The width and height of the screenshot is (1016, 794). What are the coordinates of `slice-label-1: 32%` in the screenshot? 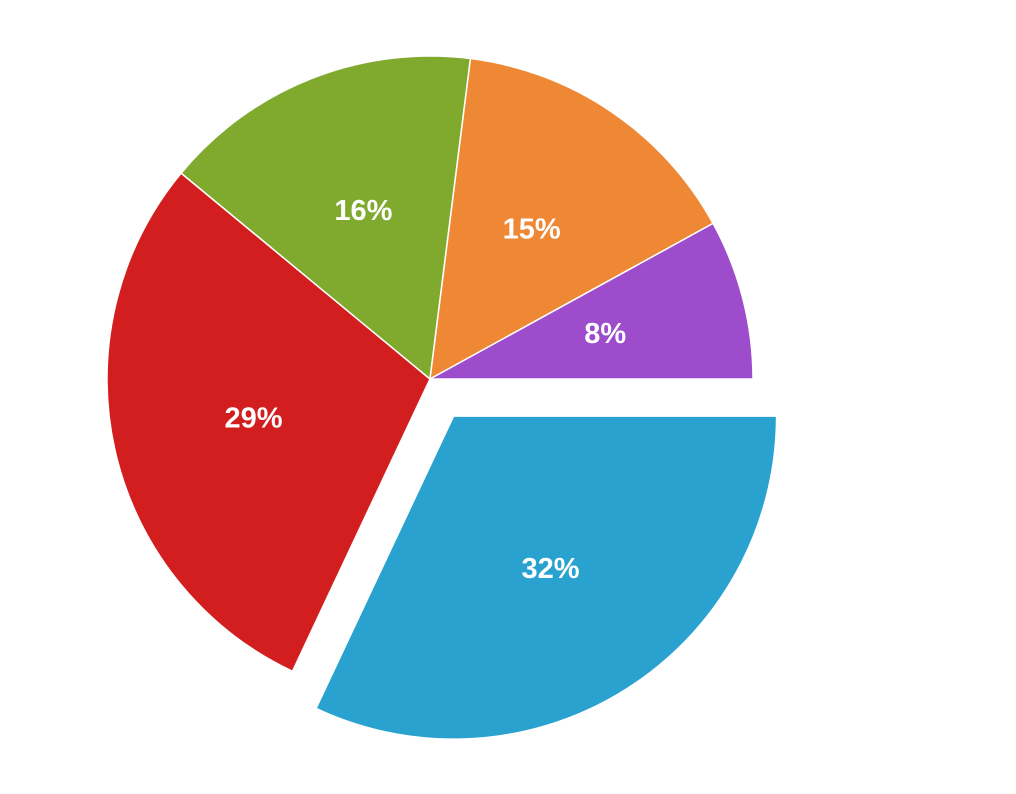 It's located at (550, 569).